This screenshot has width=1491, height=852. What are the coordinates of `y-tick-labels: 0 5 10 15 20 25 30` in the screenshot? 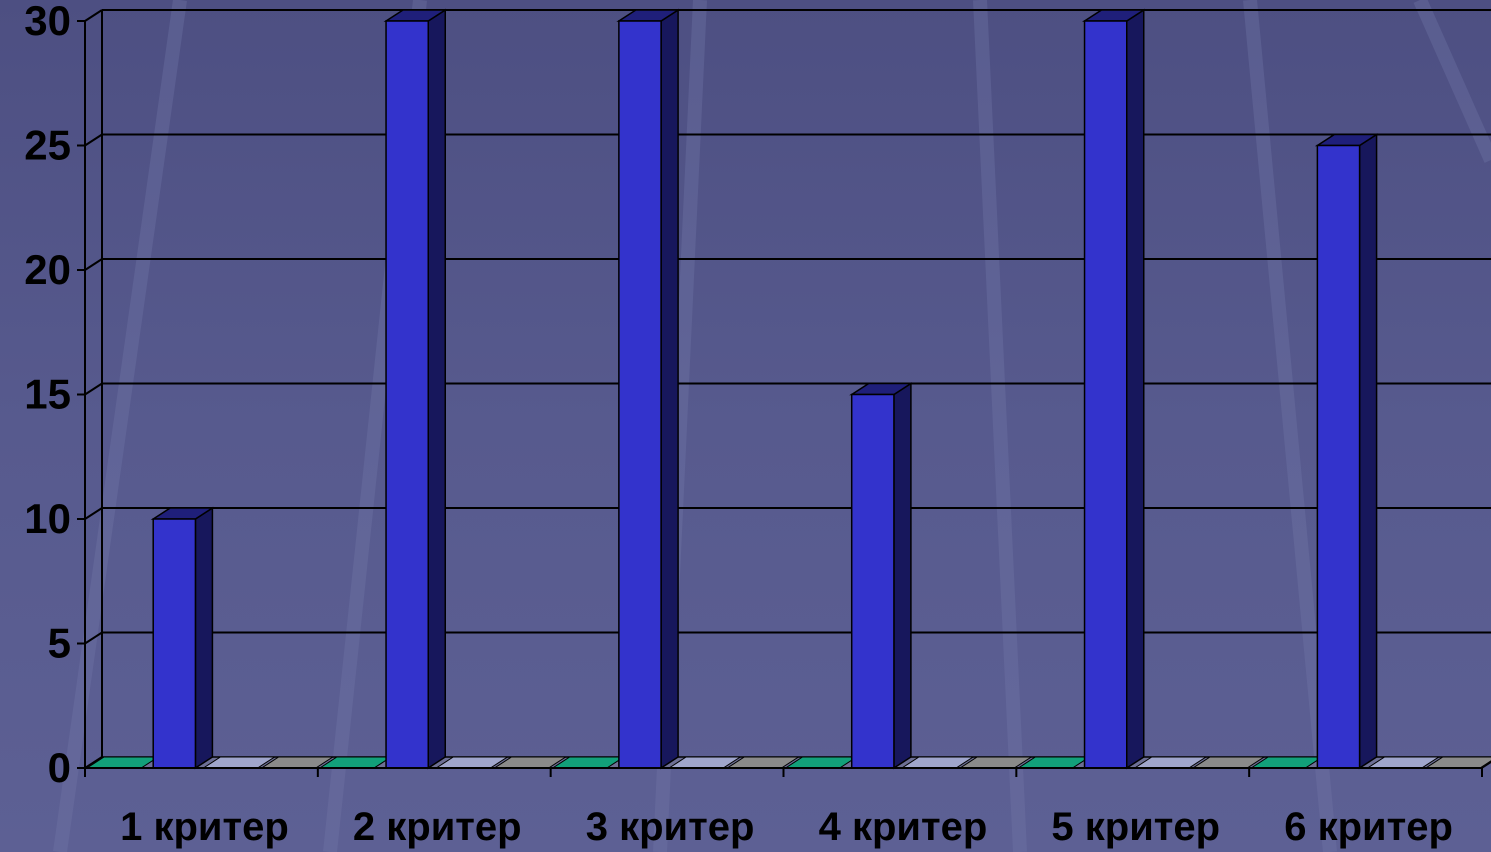 It's located at (47, 395).